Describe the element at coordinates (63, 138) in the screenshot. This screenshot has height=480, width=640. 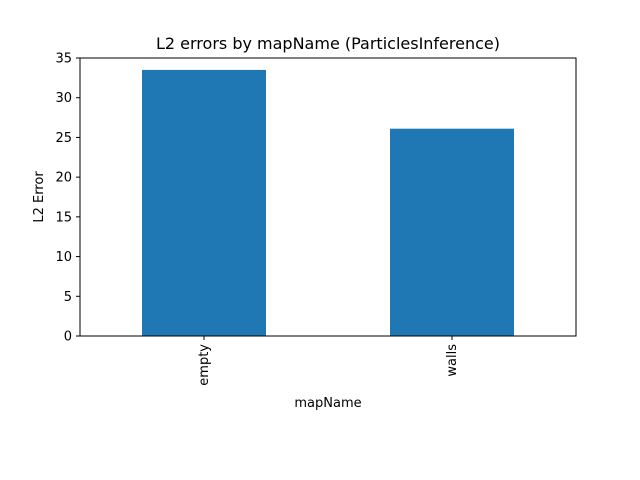
I see `y-tick-label: 25` at that location.